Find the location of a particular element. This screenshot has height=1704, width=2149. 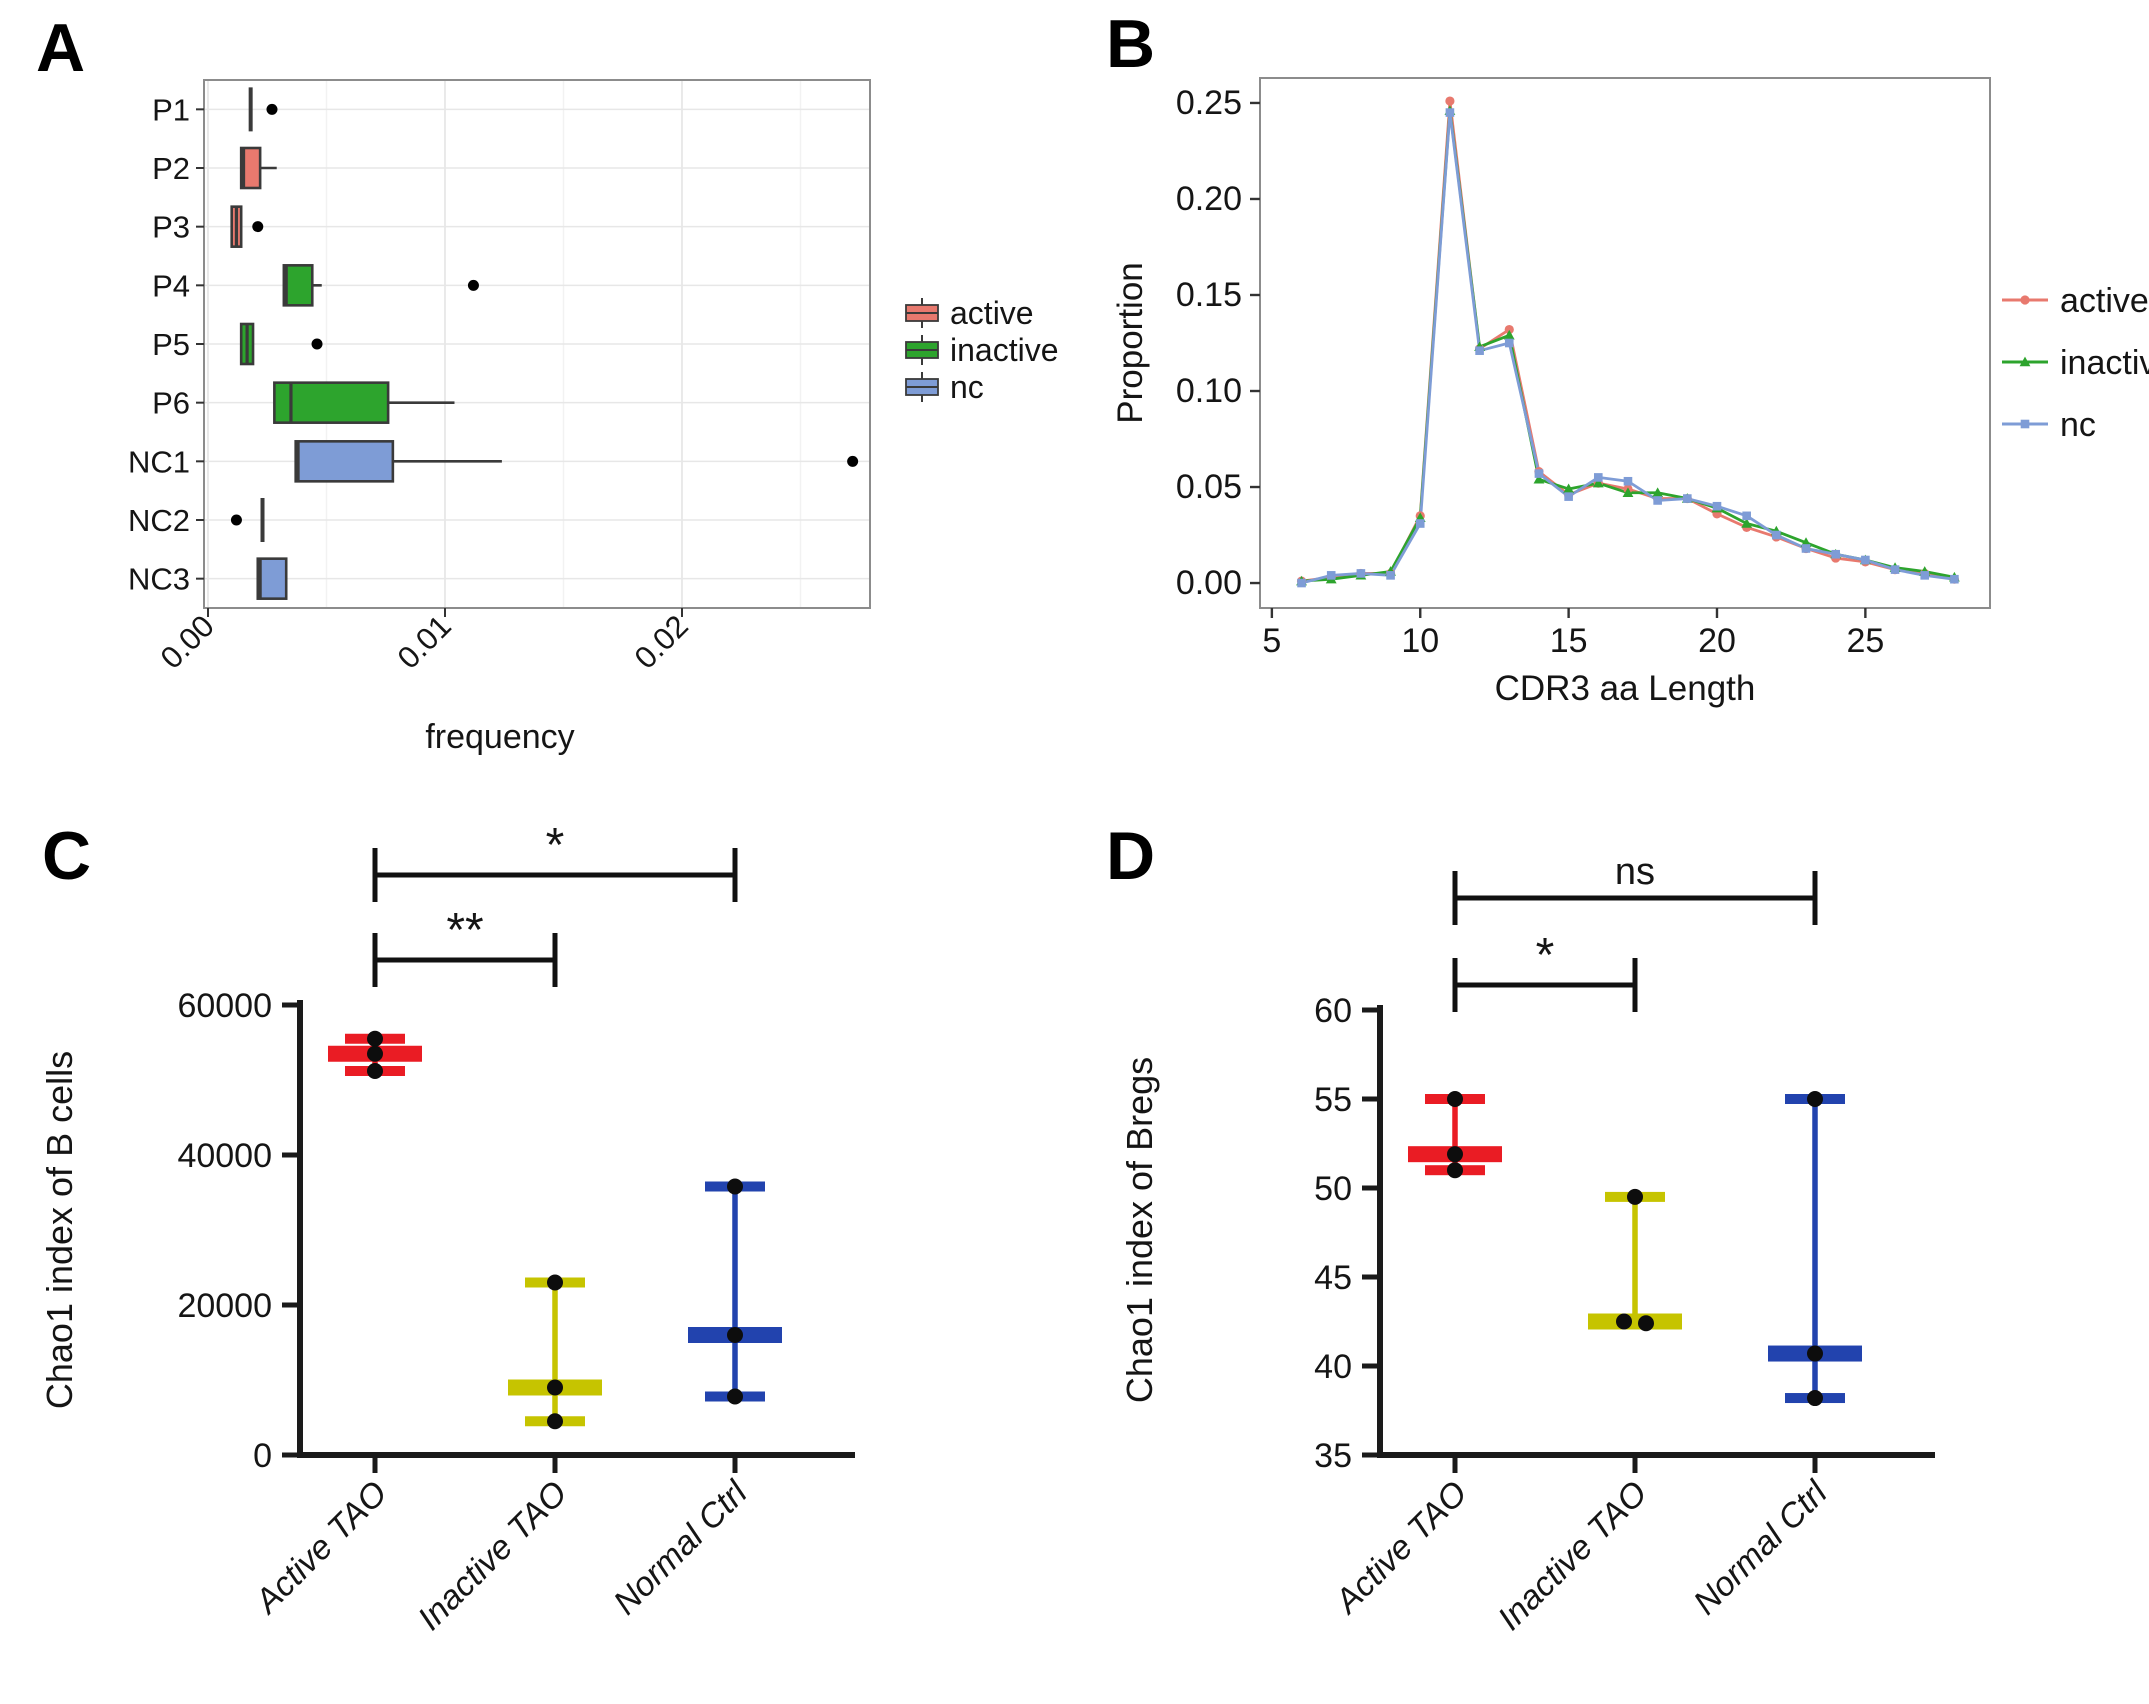

x-tick-label: 5 is located at coordinates (1271, 641).